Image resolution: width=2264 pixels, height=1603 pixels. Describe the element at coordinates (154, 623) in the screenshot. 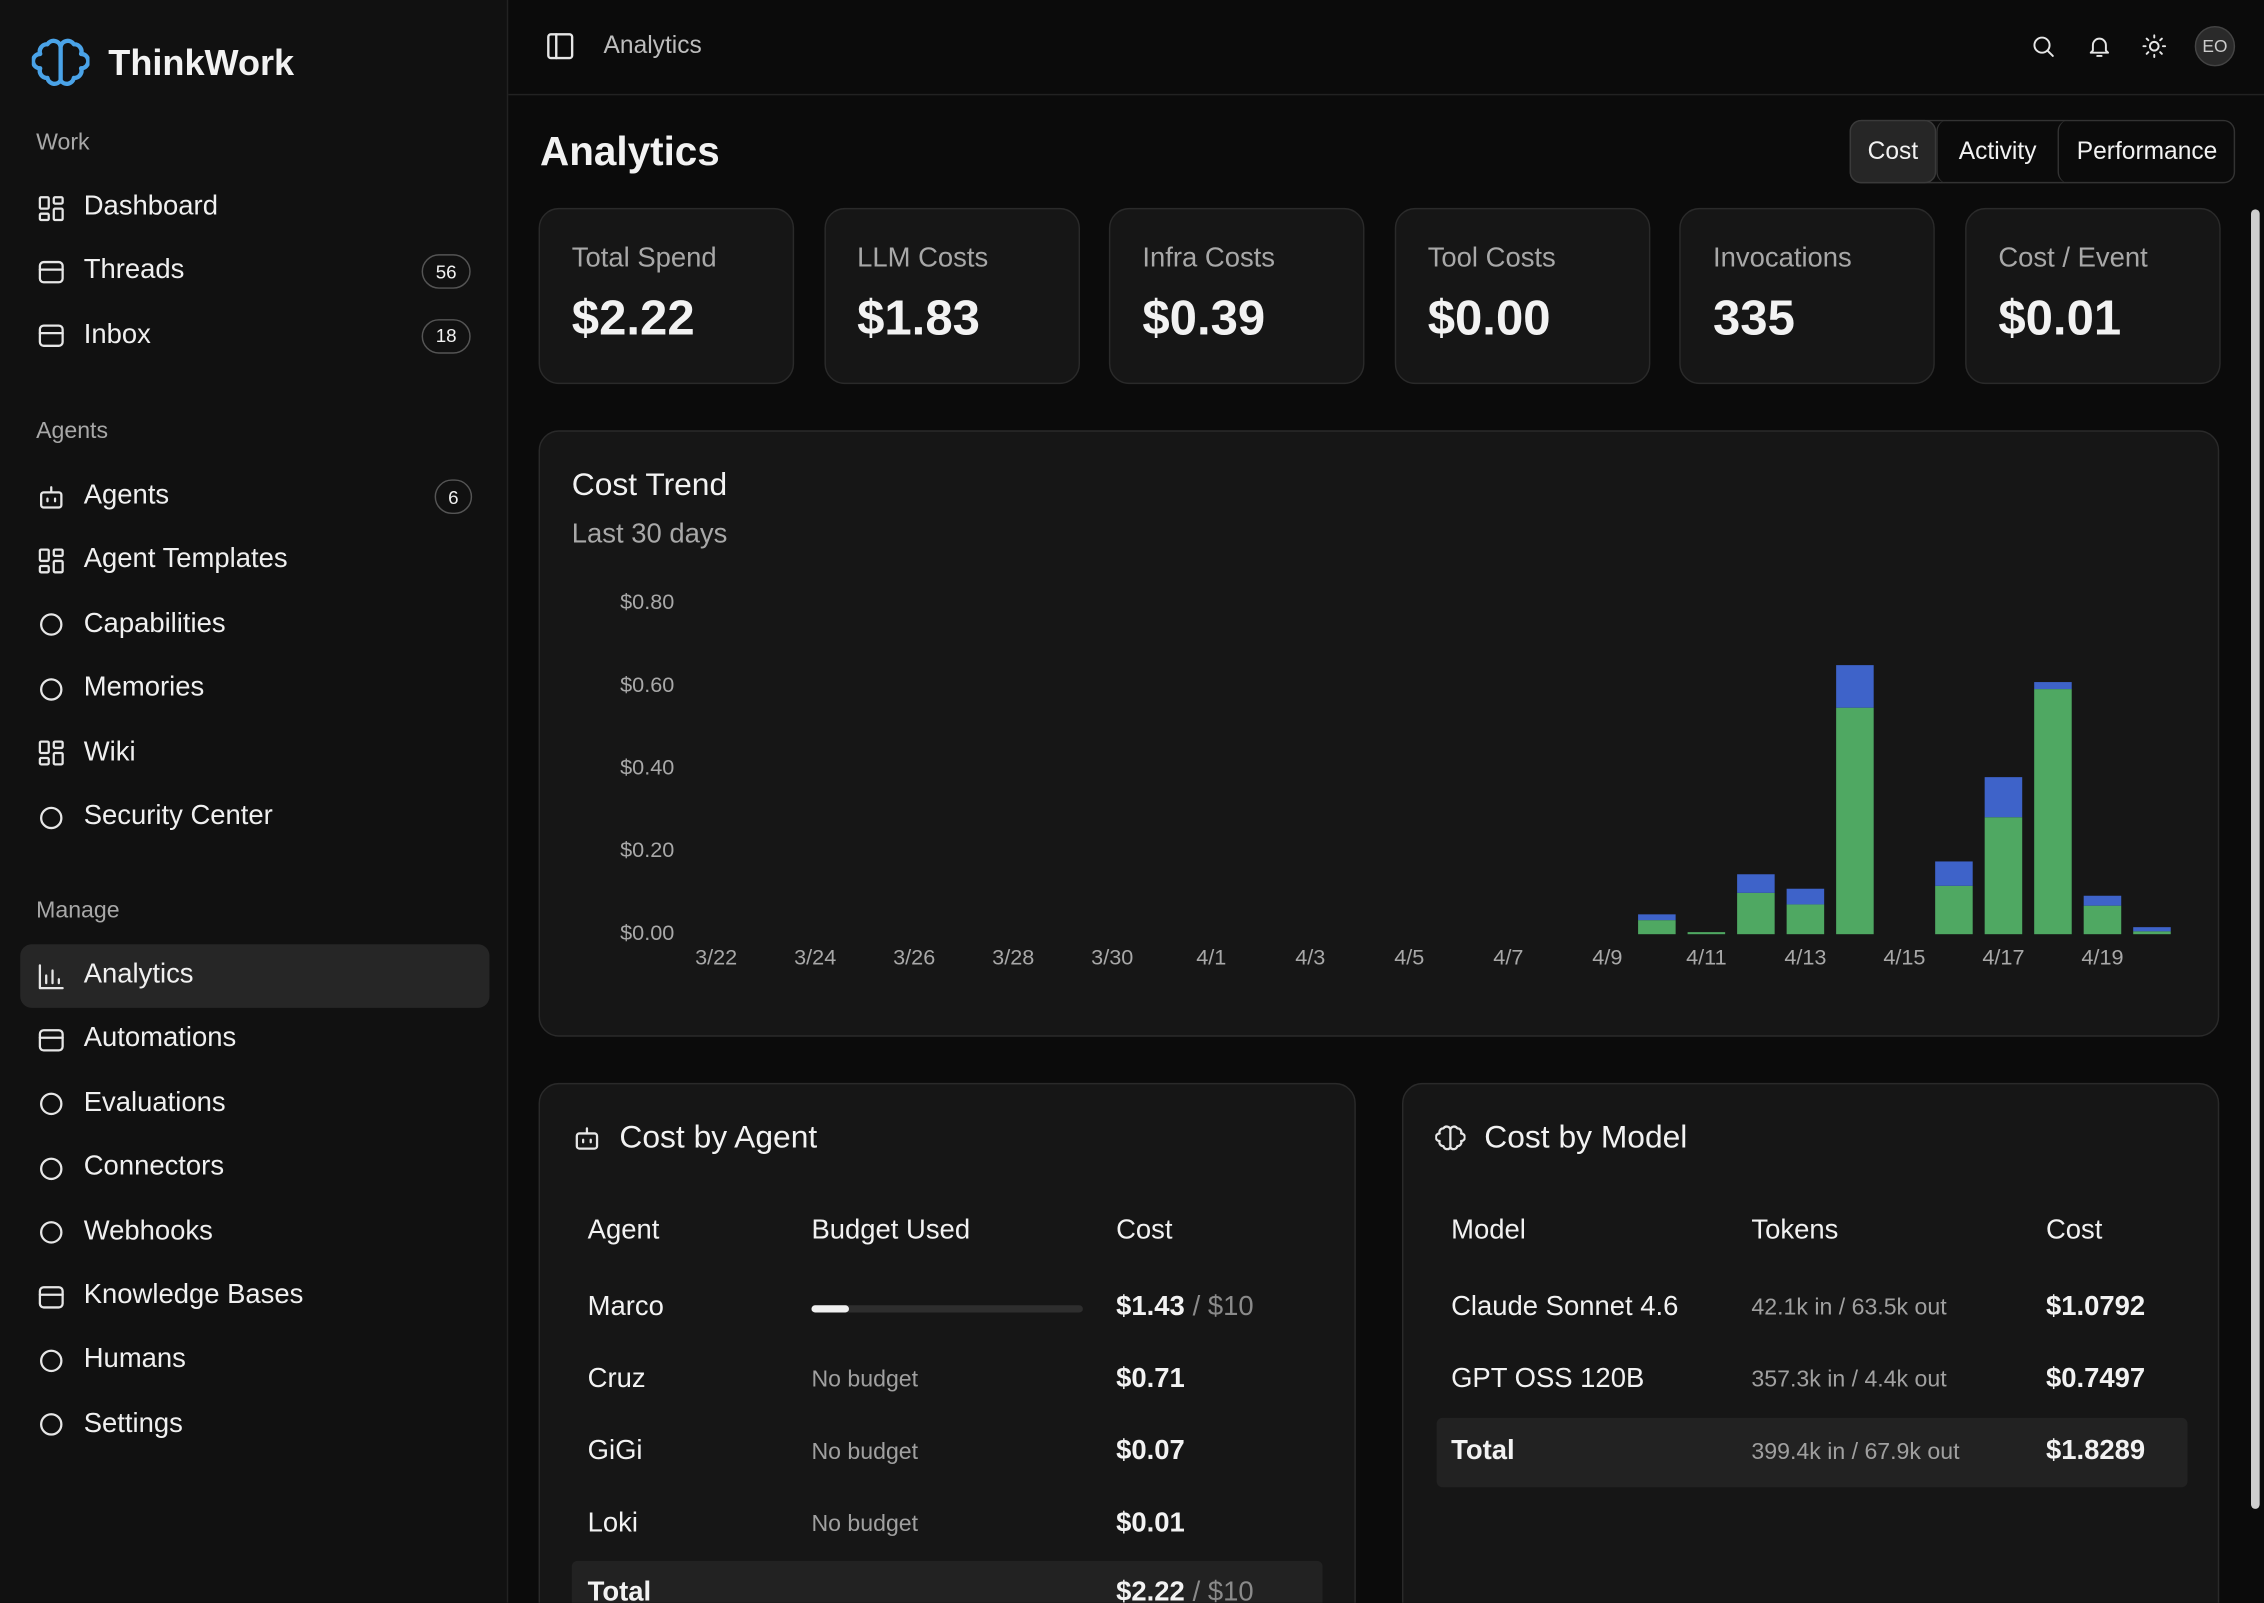

I see `nav-label: Capabilities` at that location.